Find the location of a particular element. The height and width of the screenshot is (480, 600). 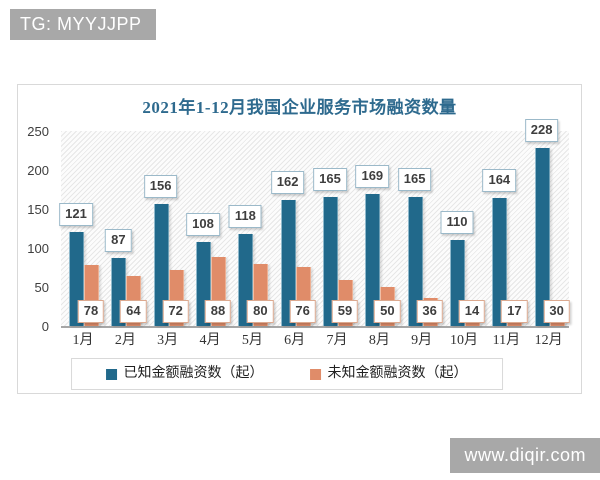

y-tick-label: 0 is located at coordinates (45, 326).